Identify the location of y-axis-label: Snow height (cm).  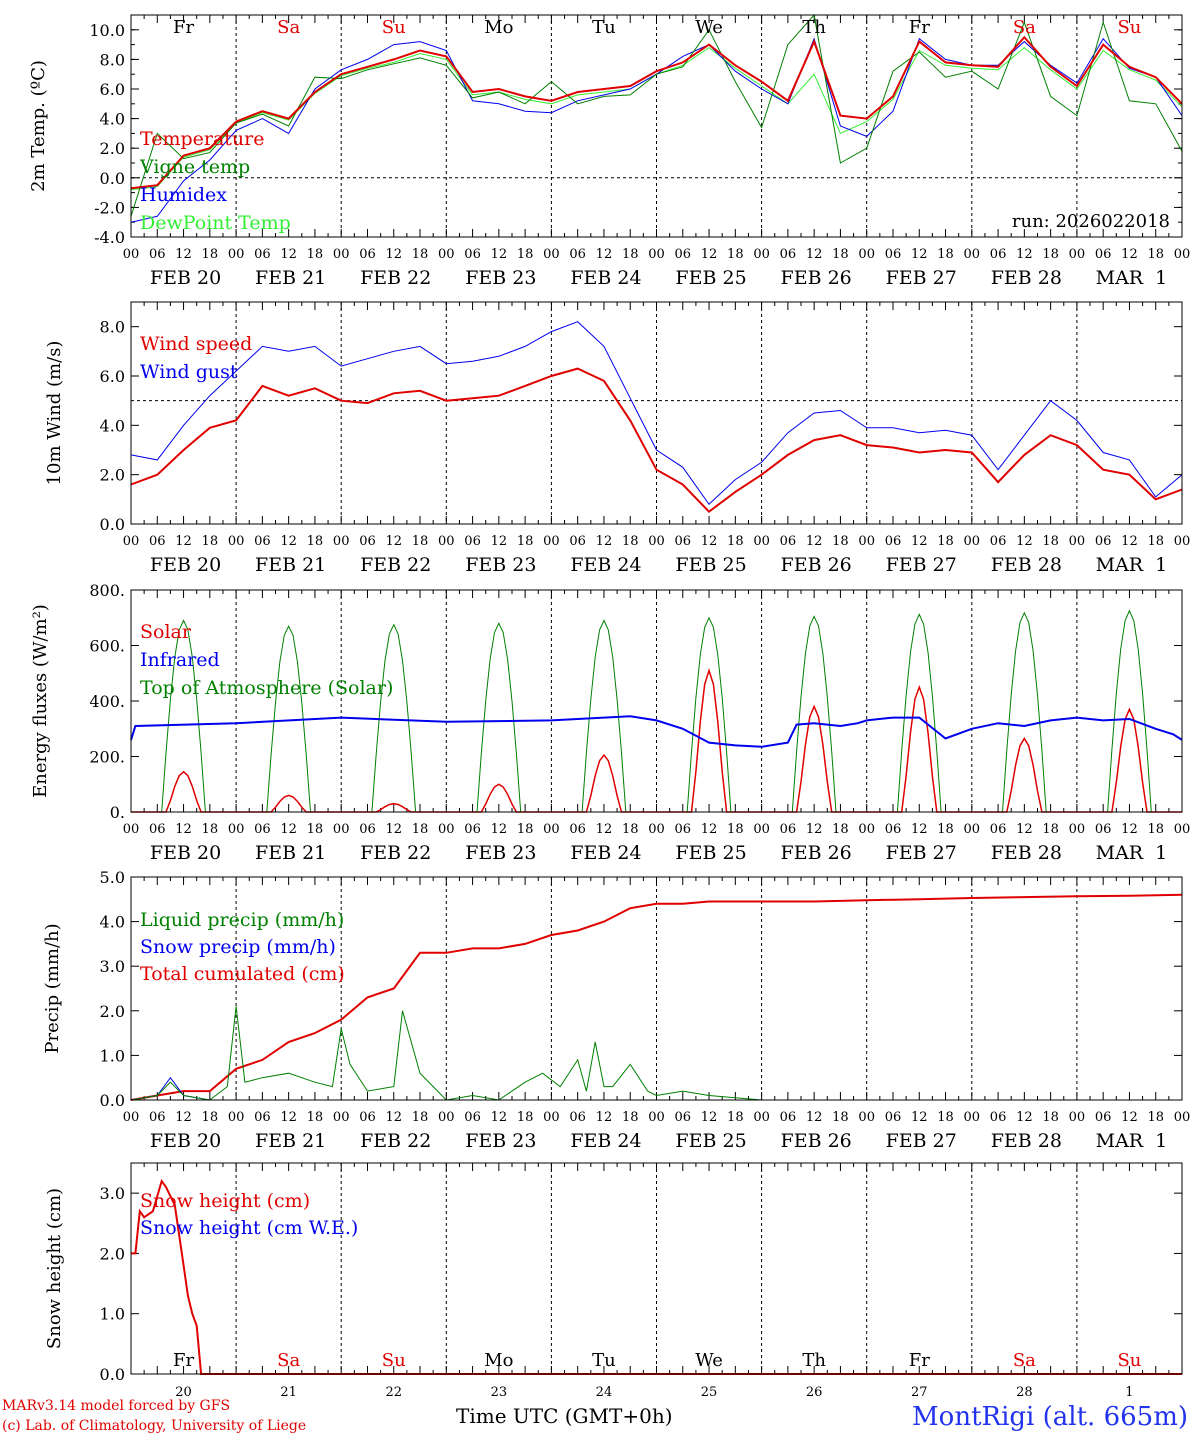
(54, 1268).